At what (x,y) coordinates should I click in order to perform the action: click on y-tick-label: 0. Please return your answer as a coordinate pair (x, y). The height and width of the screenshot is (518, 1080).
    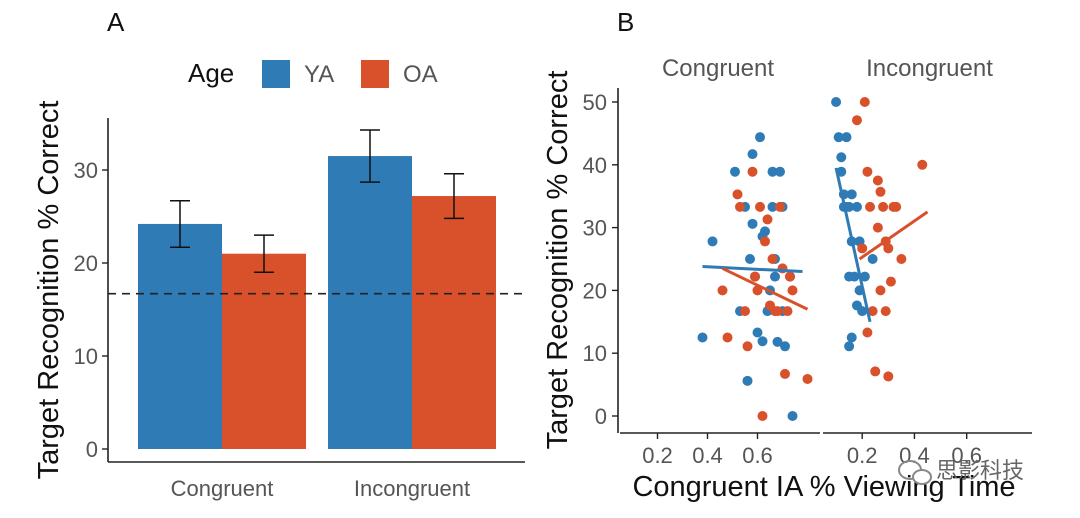
    Looking at the image, I should click on (92, 449).